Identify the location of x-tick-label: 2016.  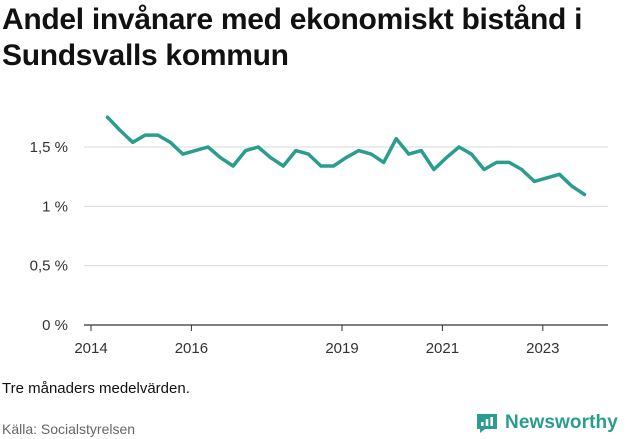
(191, 348).